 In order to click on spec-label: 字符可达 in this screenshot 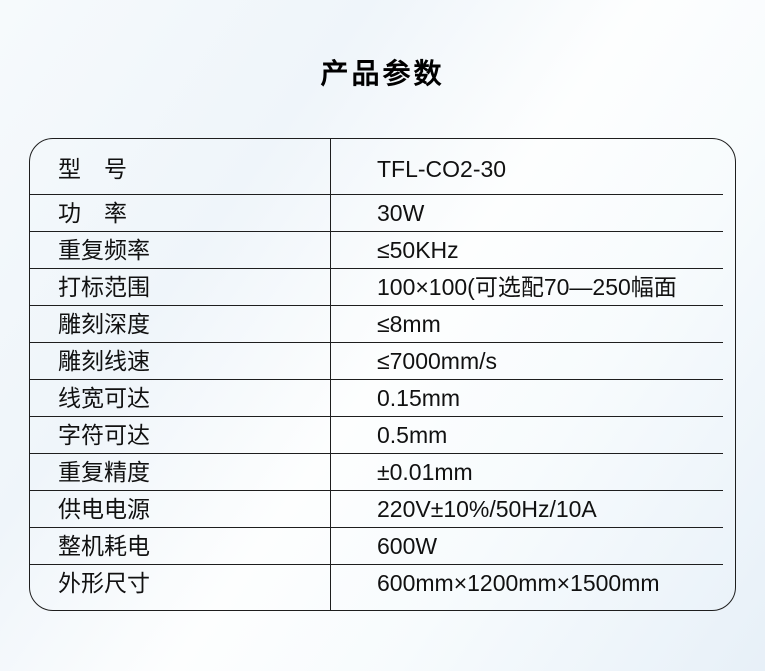, I will do `click(104, 434)`.